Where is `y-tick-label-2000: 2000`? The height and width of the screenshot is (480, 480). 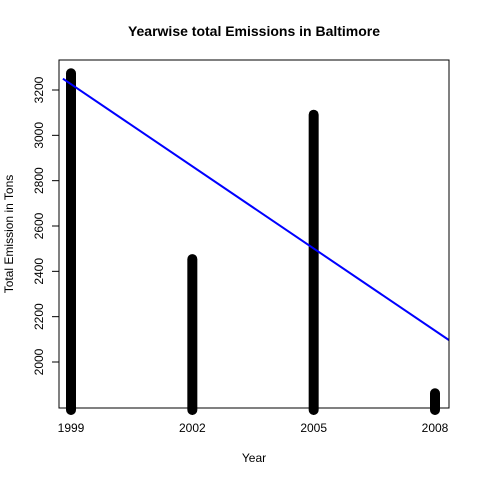 y-tick-label-2000: 2000 is located at coordinates (39, 361).